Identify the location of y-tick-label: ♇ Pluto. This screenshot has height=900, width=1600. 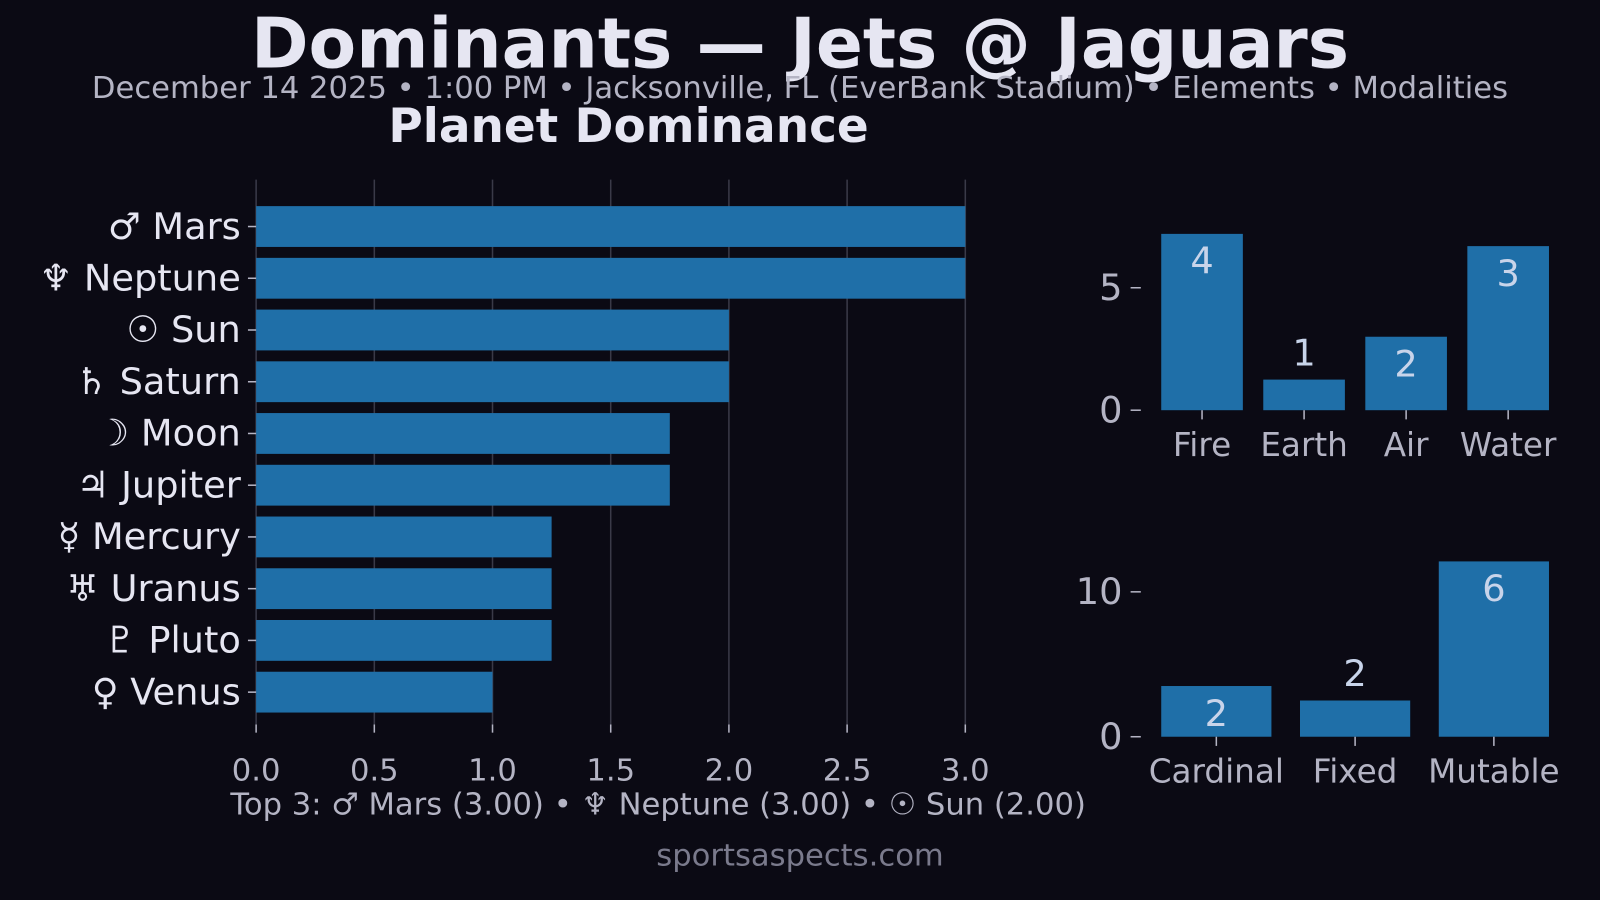
(172, 640).